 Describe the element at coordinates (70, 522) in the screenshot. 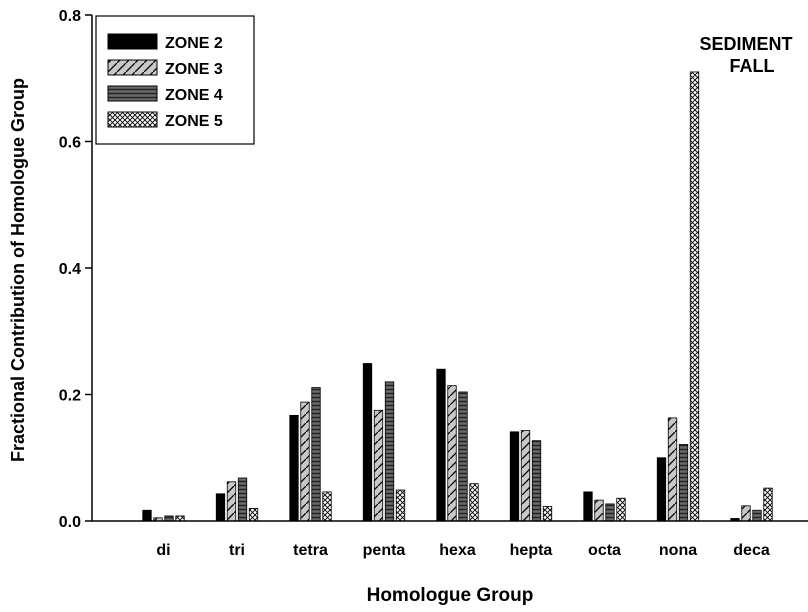

I see `y-tick-label: 0.0` at that location.